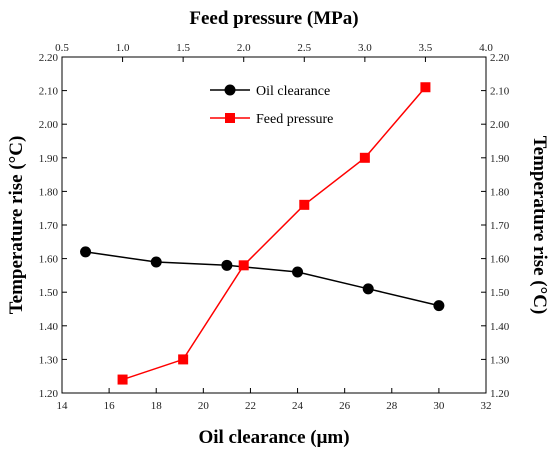  Describe the element at coordinates (500, 58) in the screenshot. I see `y-right-tick-label: 2.20` at that location.